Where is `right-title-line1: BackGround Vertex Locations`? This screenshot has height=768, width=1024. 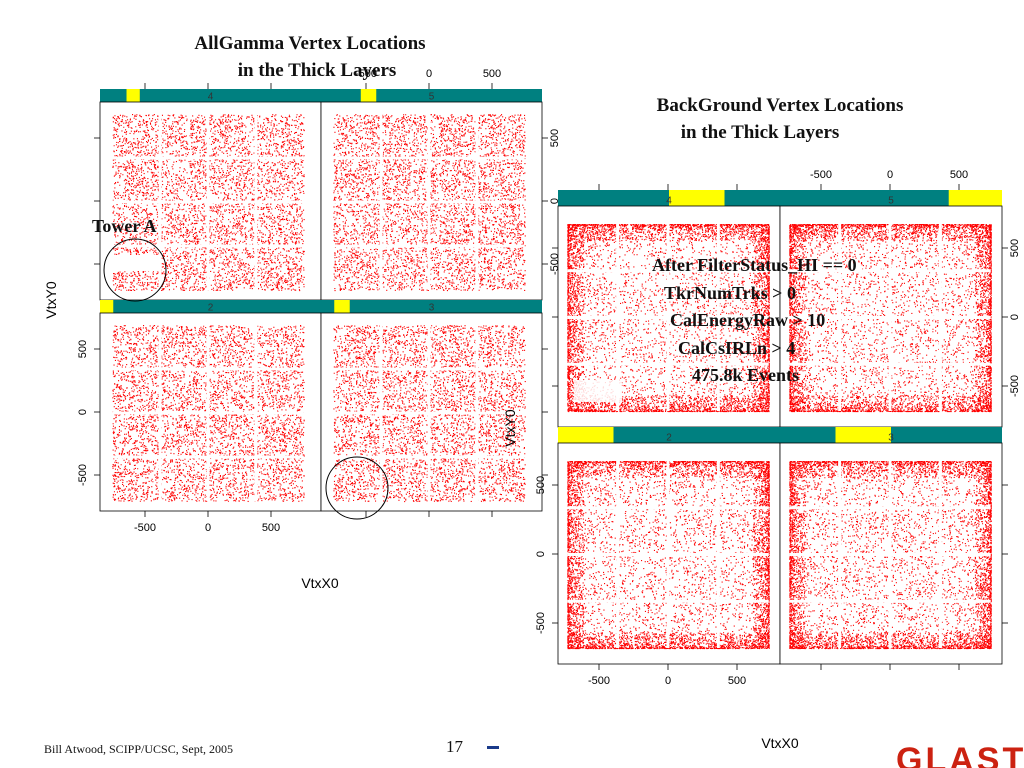
right-title-line1: BackGround Vertex Locations is located at coordinates (780, 105).